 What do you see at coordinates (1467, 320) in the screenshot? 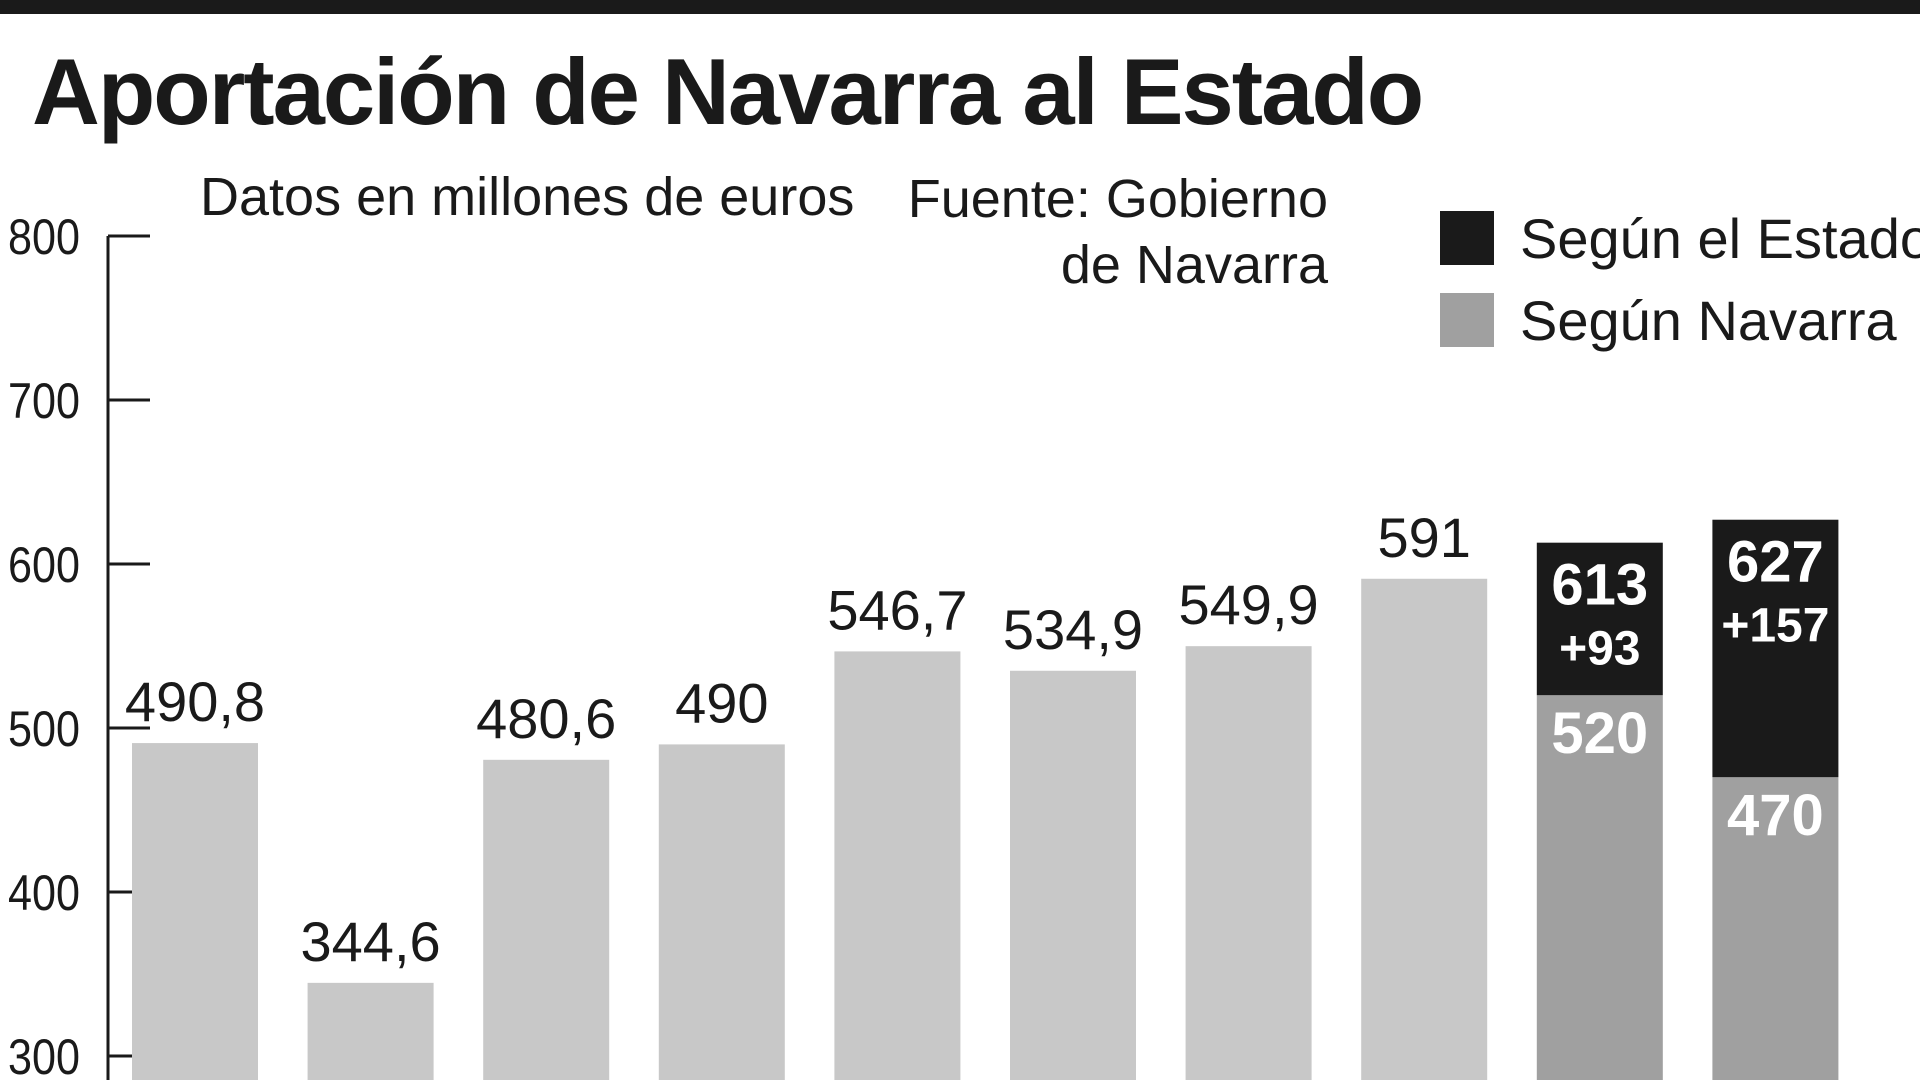
I see `legend-swatch-navarra` at bounding box center [1467, 320].